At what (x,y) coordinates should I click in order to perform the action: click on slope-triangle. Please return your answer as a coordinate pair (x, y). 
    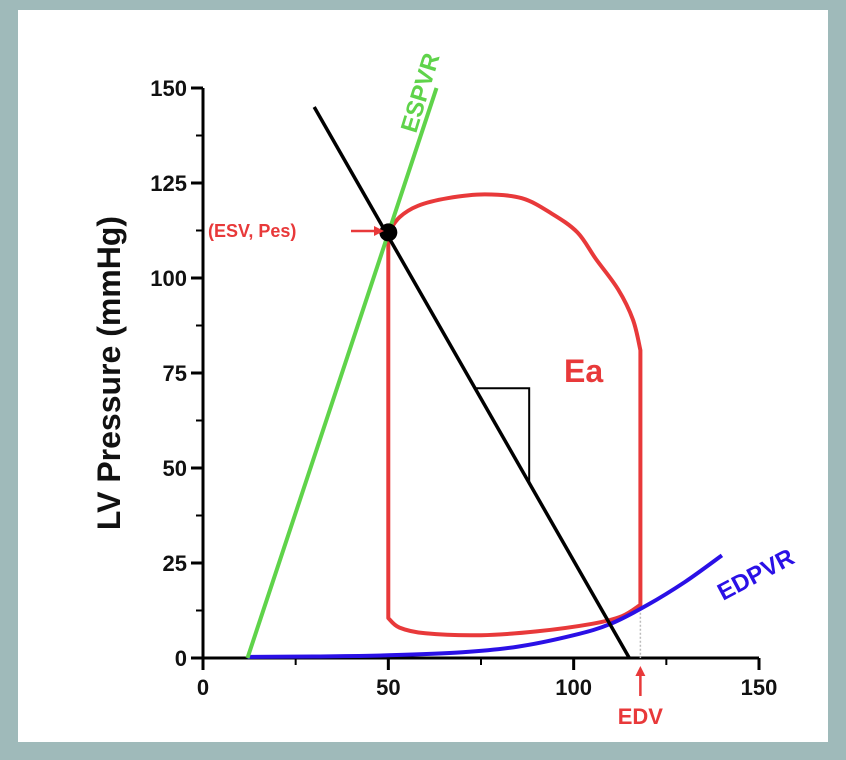
    Looking at the image, I should click on (502, 435).